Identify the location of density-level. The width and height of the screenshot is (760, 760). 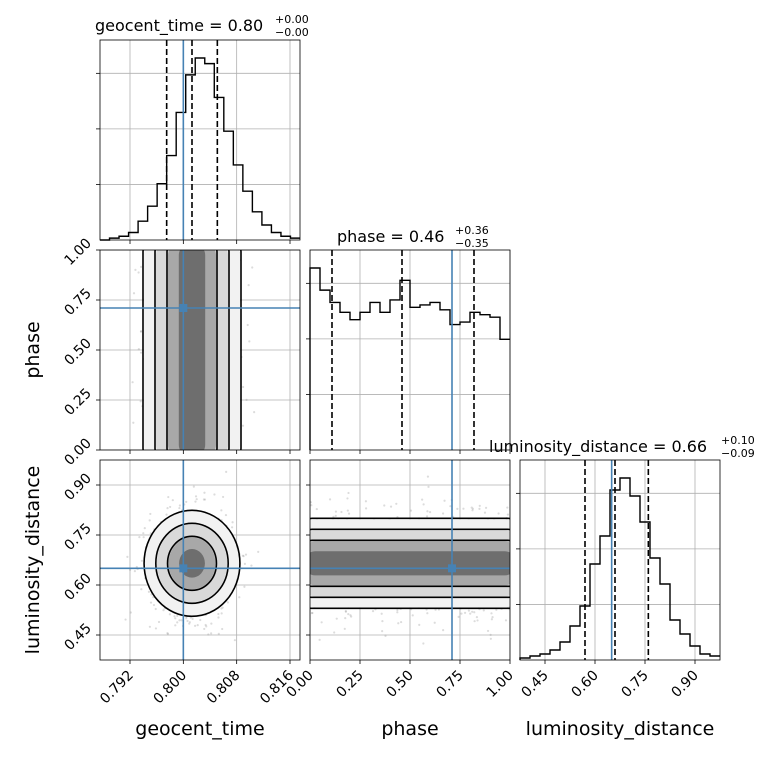
(192, 350).